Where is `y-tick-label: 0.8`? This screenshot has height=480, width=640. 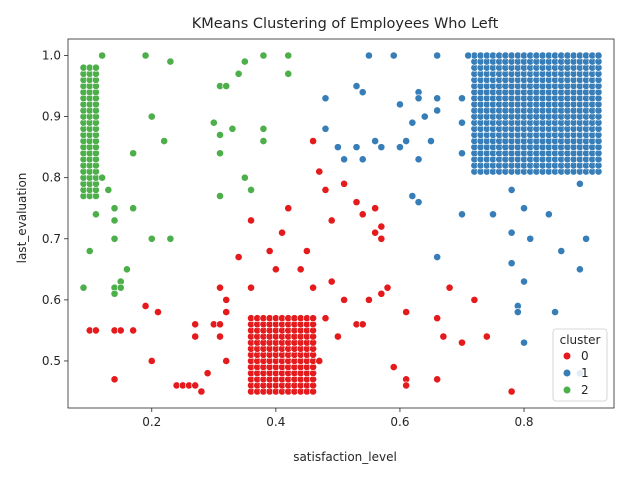 y-tick-label: 0.8 is located at coordinates (51, 178).